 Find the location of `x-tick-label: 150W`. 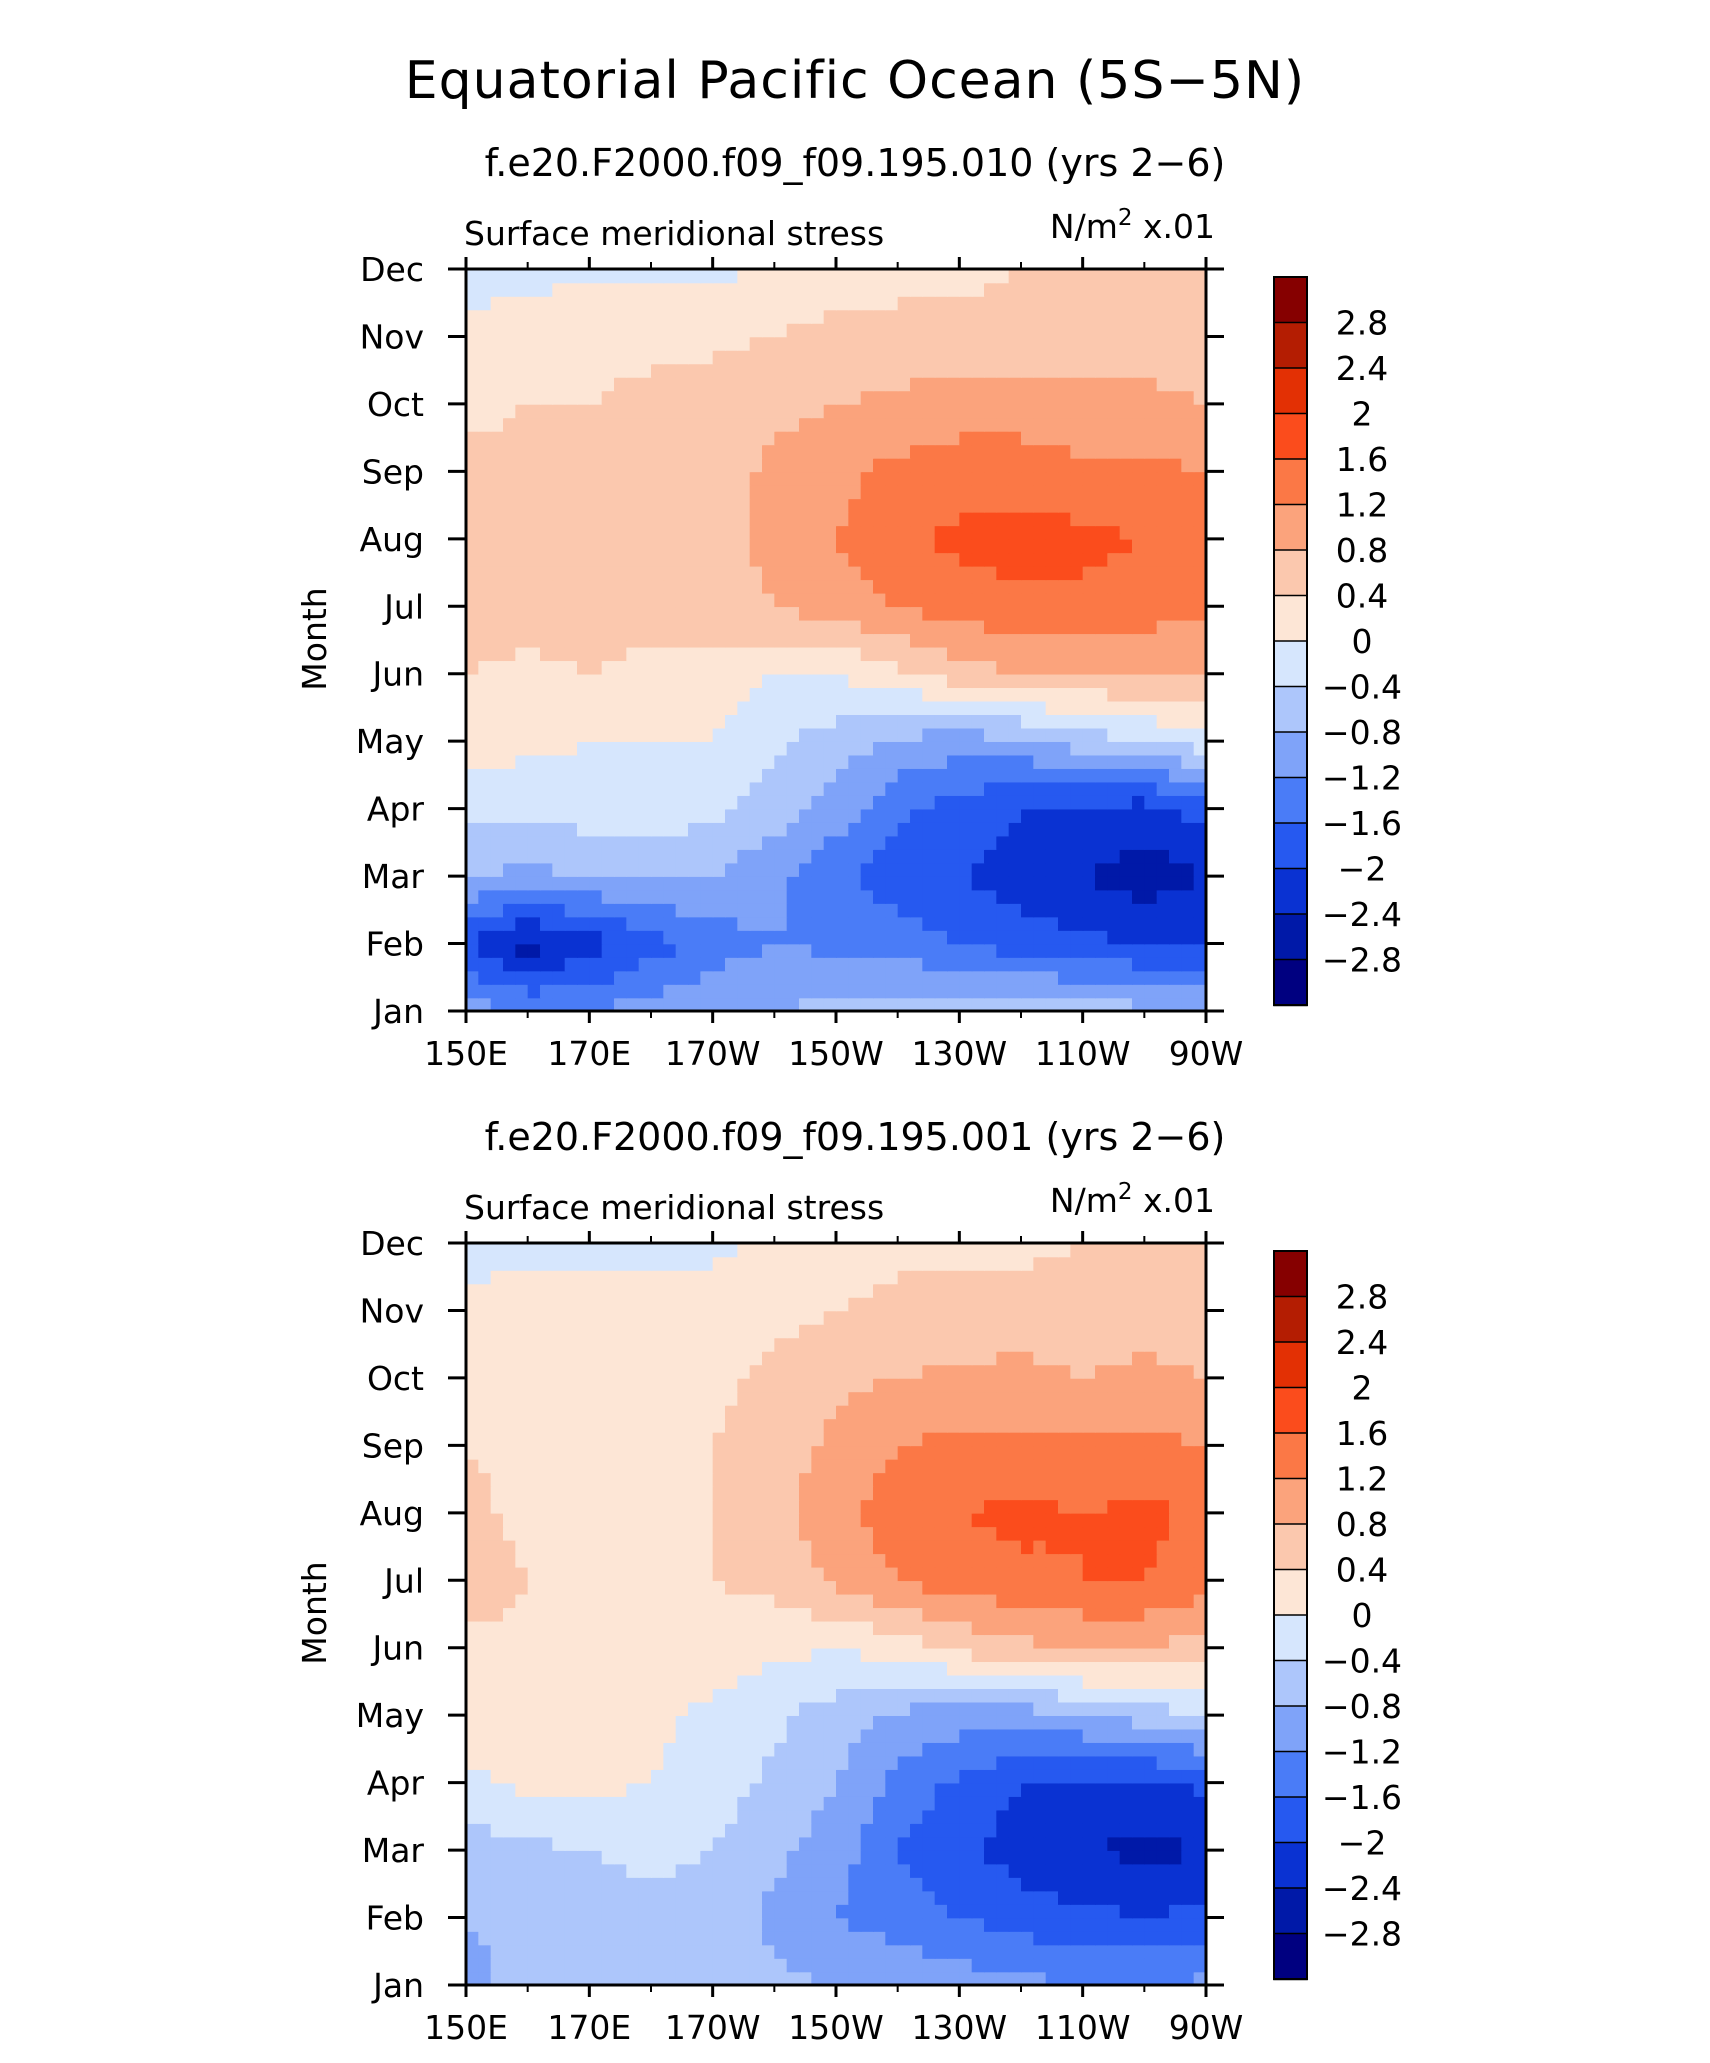

x-tick-label: 150W is located at coordinates (836, 1053).